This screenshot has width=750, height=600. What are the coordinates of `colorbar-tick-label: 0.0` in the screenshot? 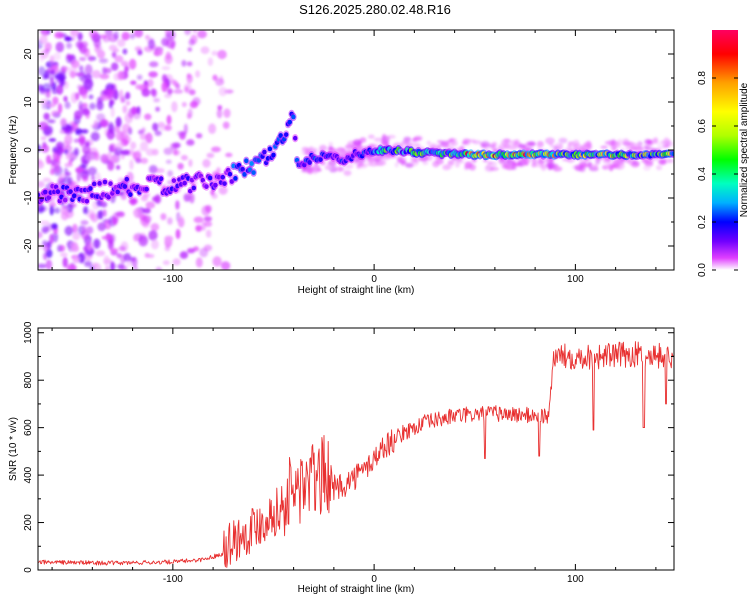 It's located at (702, 270).